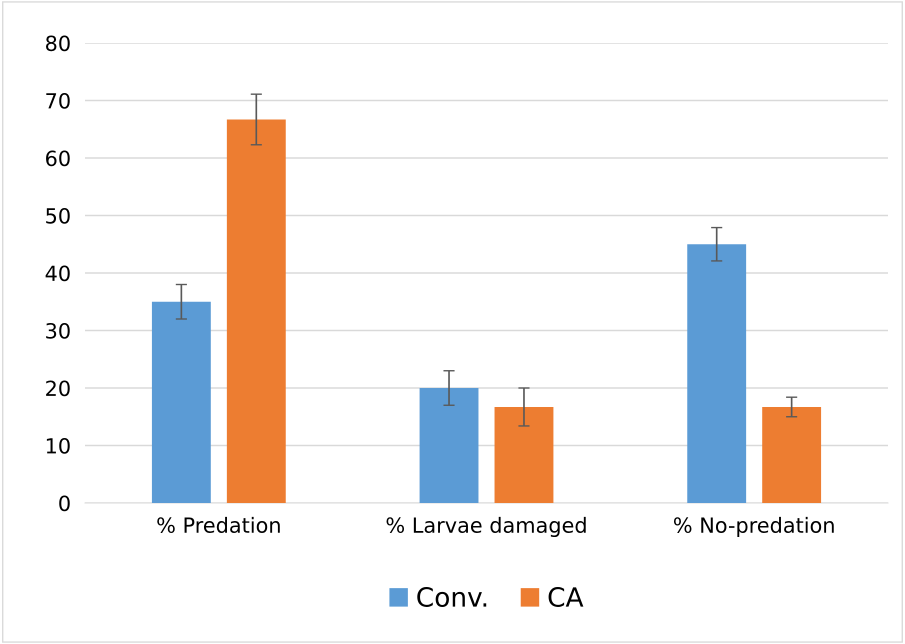 The height and width of the screenshot is (644, 905). Describe the element at coordinates (566, 597) in the screenshot. I see `legend-label: CA` at that location.